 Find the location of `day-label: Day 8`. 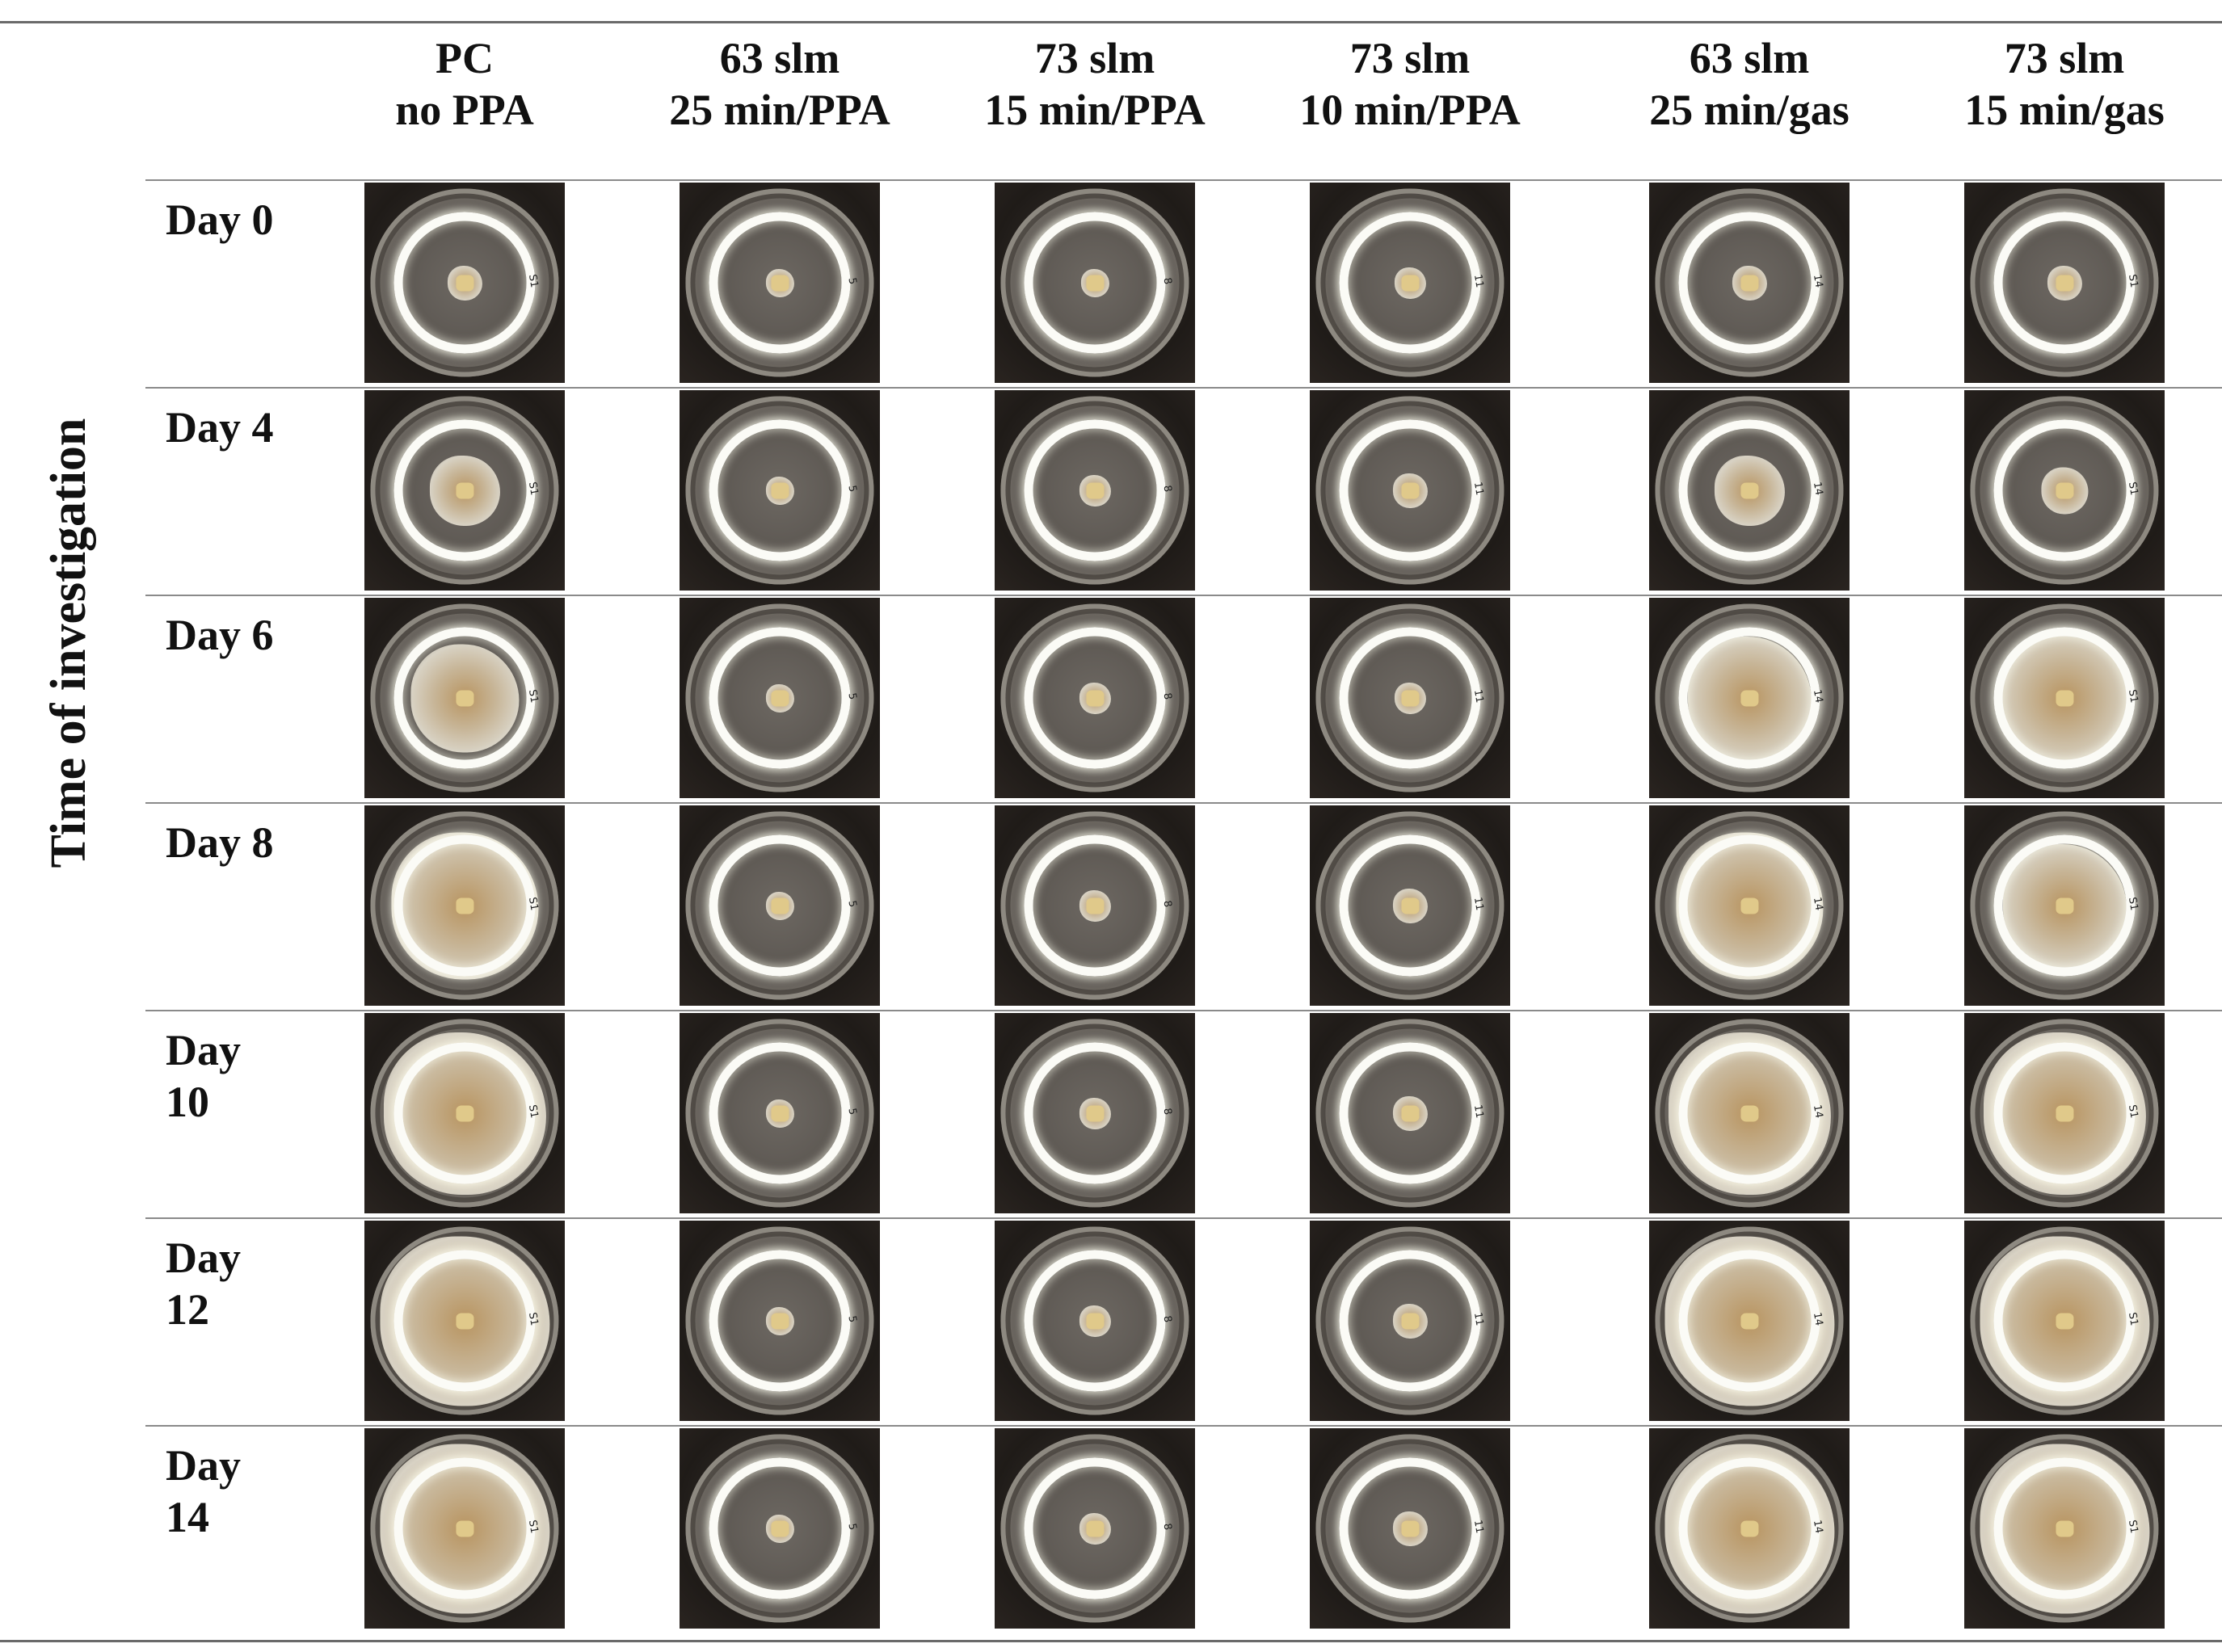

day-label: Day 8 is located at coordinates (247, 842).